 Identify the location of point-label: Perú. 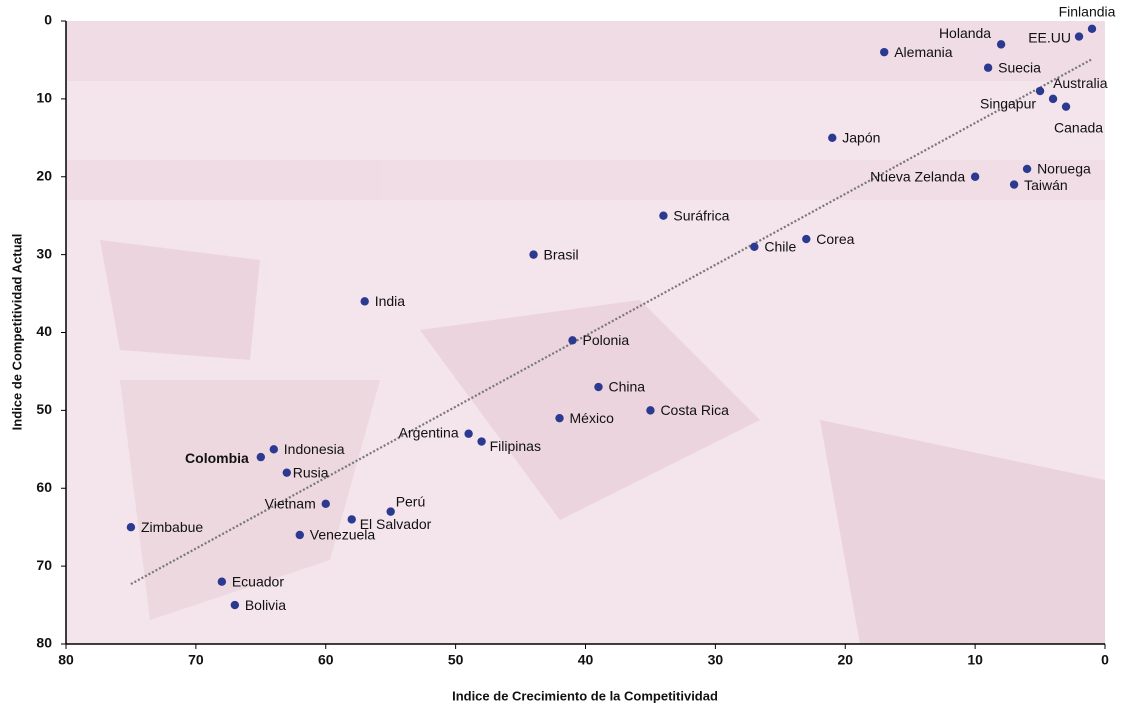
(411, 501).